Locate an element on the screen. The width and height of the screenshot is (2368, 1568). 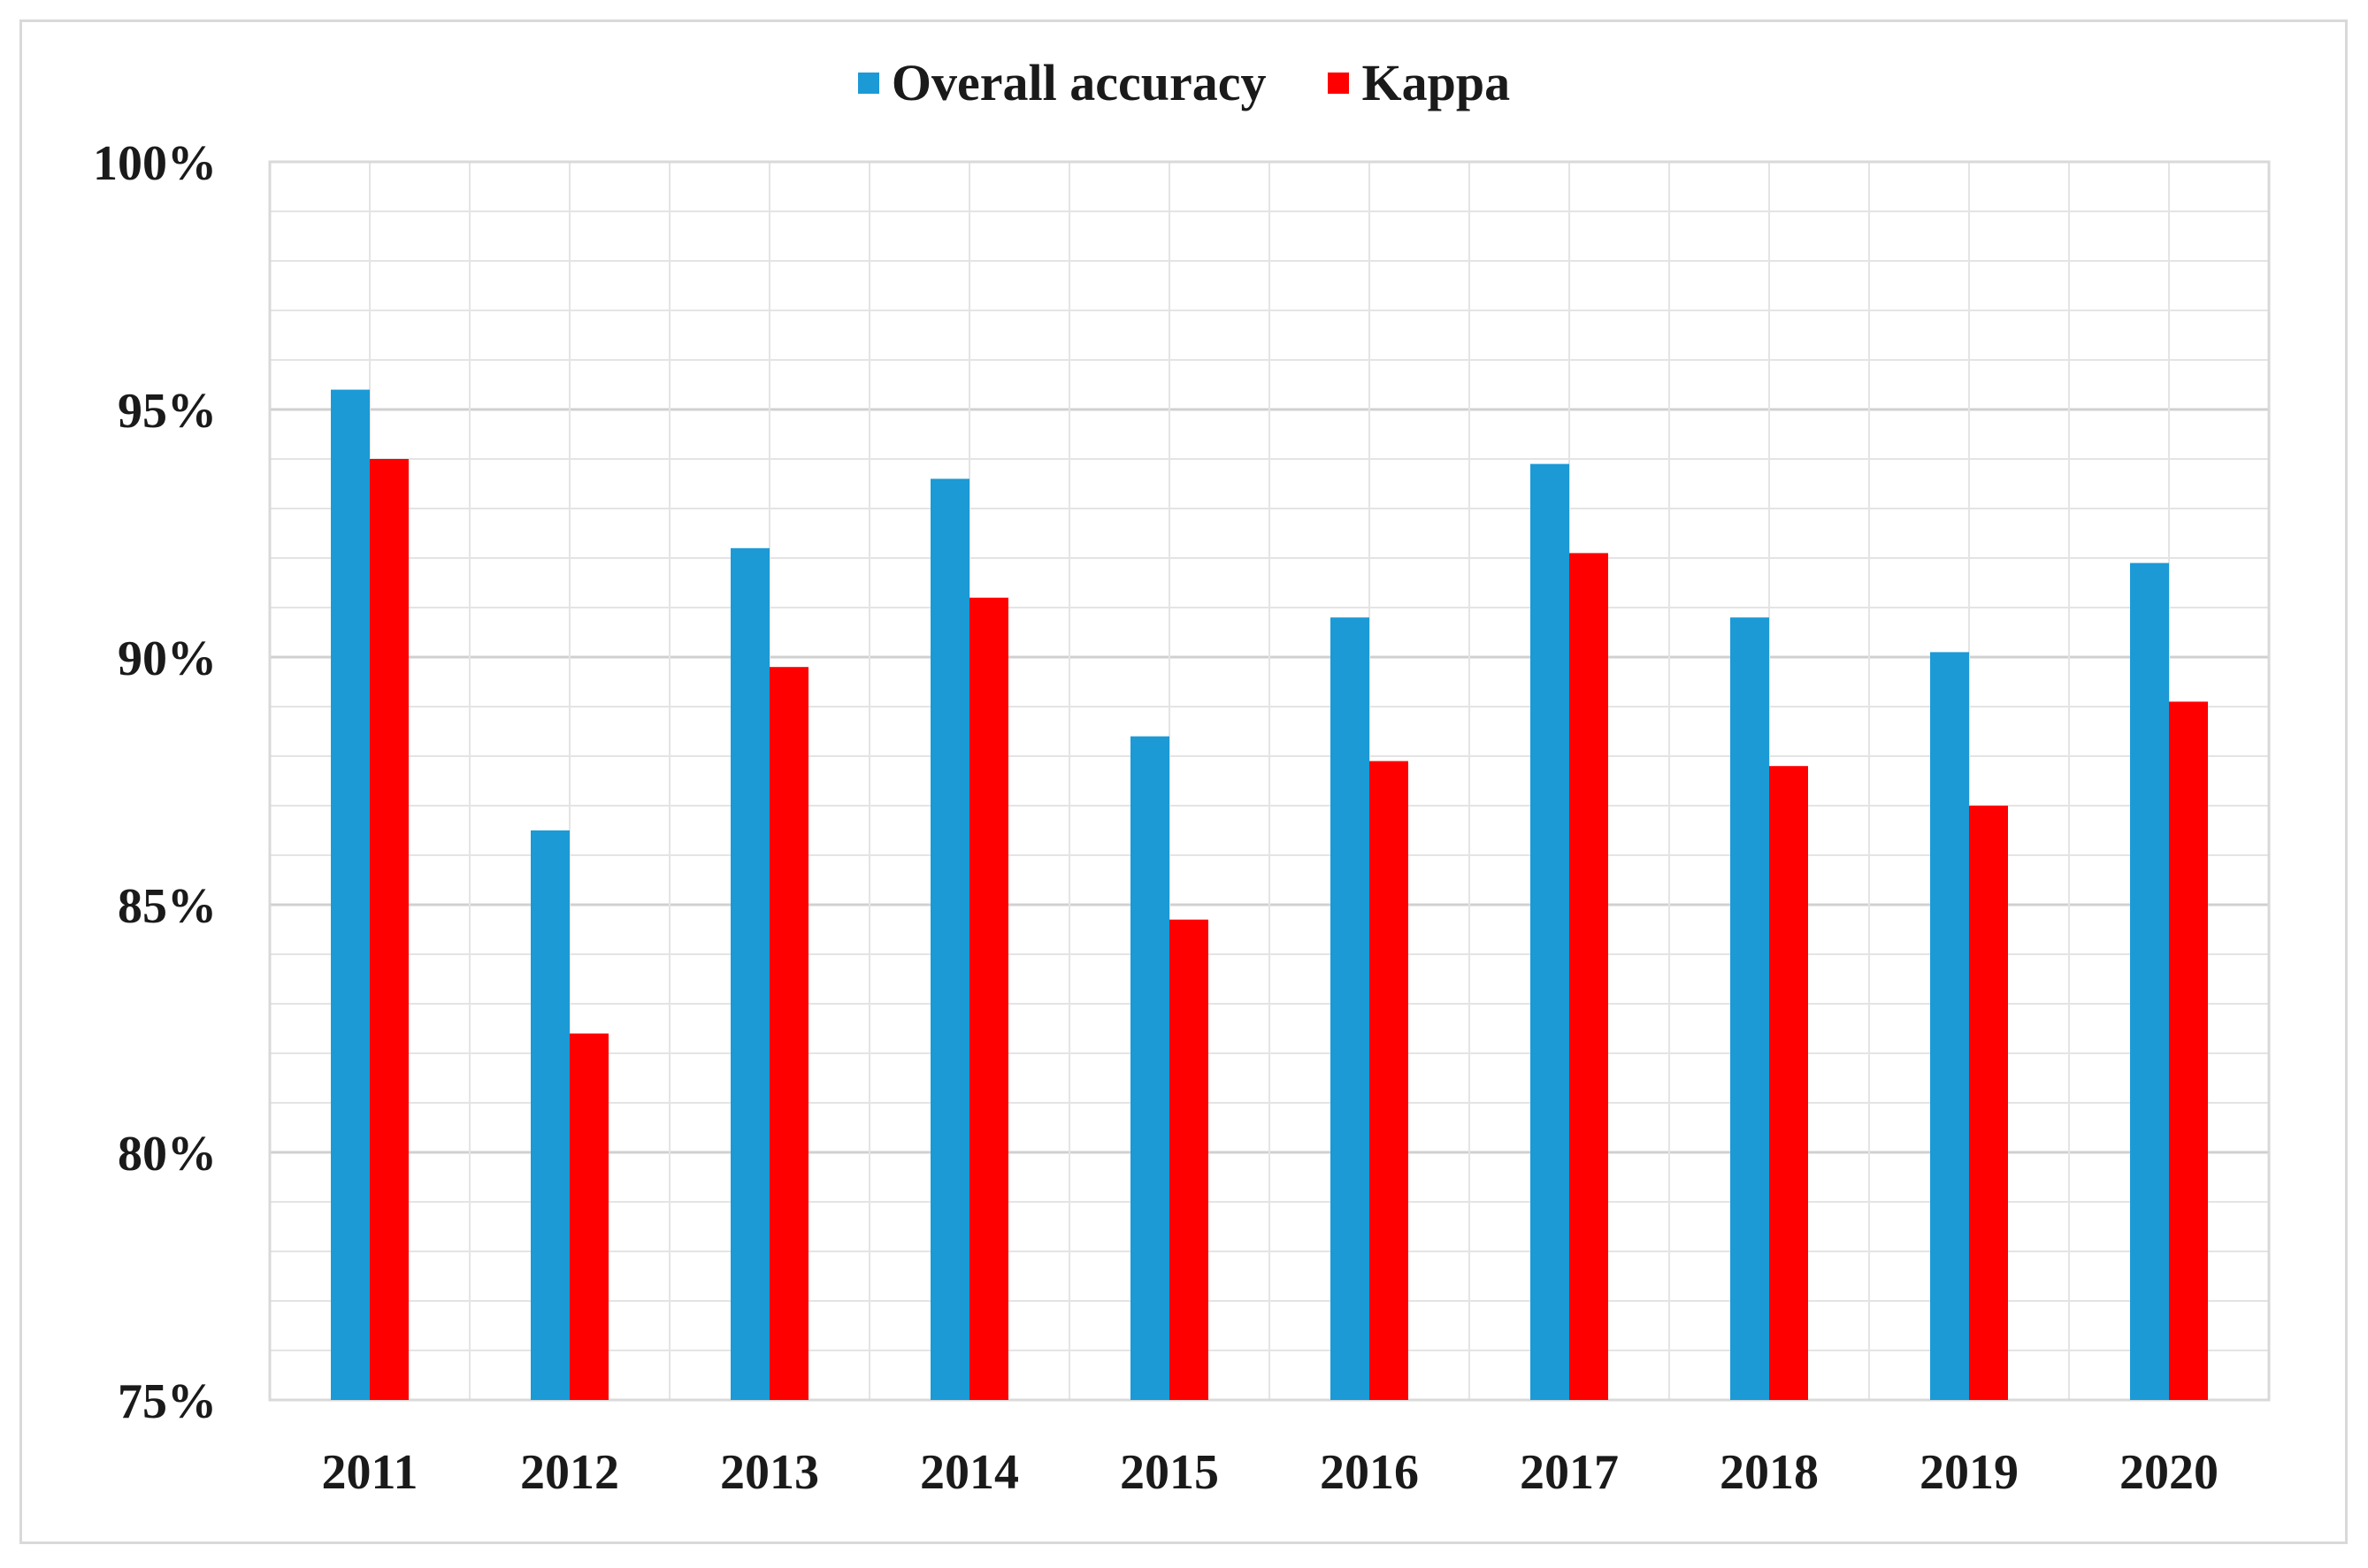
bar-kappa-2011 is located at coordinates (389, 929).